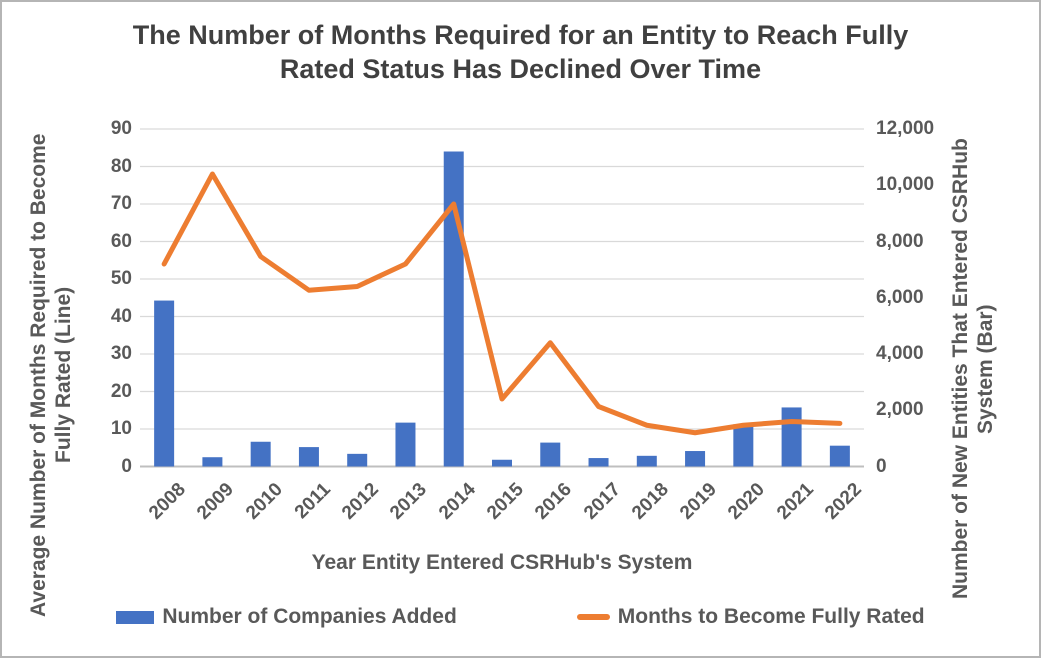 The height and width of the screenshot is (658, 1041). What do you see at coordinates (135, 617) in the screenshot?
I see `bar-series-swatch-icon` at bounding box center [135, 617].